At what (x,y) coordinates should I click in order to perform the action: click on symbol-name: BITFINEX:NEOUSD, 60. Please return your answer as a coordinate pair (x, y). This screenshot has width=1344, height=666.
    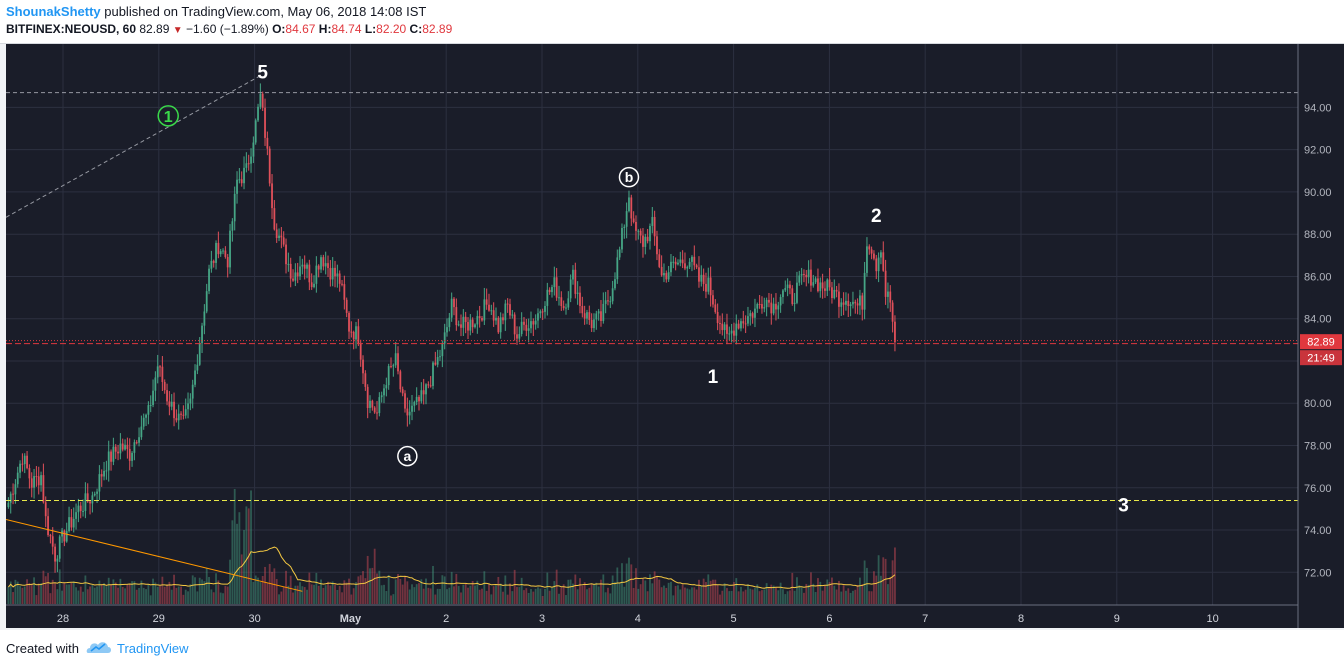
    Looking at the image, I should click on (71, 29).